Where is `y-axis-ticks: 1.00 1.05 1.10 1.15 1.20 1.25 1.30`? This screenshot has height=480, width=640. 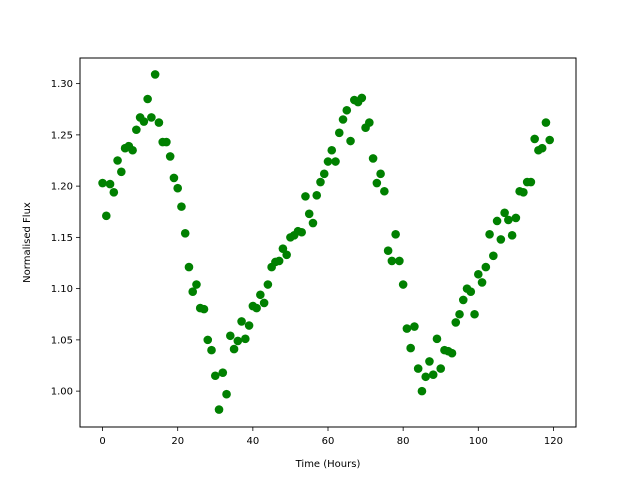
y-axis-ticks: 1.00 1.05 1.10 1.15 1.20 1.25 1.30 is located at coordinates (65, 238).